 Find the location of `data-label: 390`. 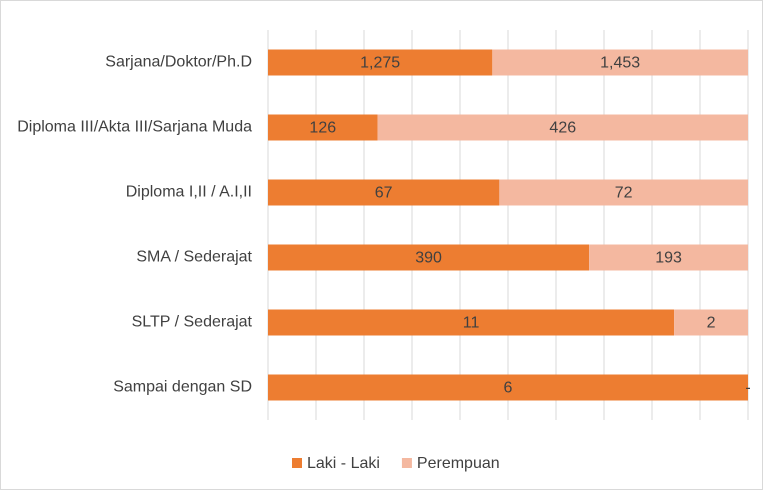

data-label: 390 is located at coordinates (428, 258).